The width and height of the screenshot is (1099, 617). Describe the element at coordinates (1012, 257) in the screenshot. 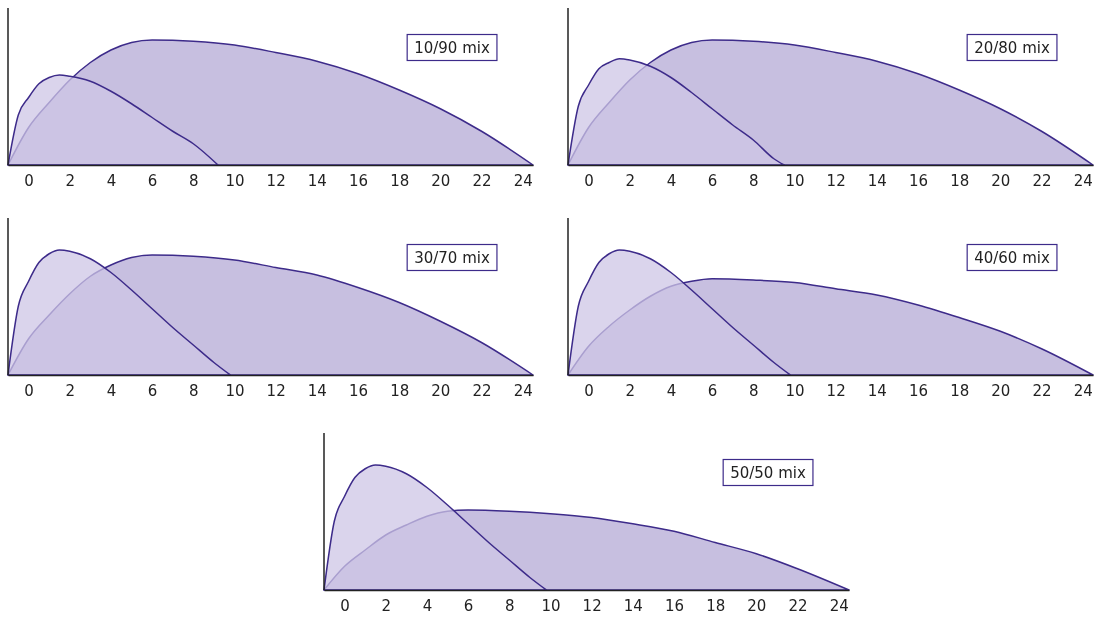

I see `annotation: 40/60 mix` at that location.